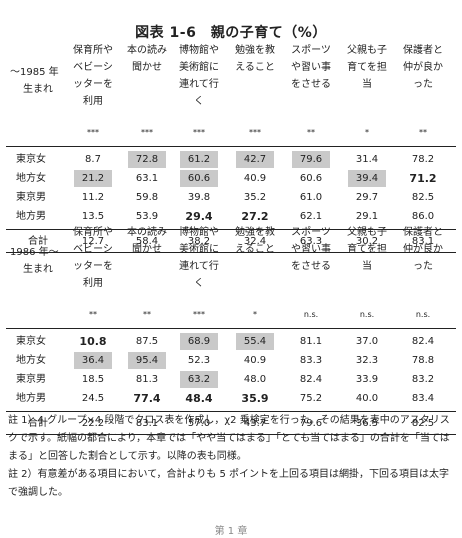  Describe the element at coordinates (311, 50) in the screenshot. I see `column-header-line: スポーツ` at that location.